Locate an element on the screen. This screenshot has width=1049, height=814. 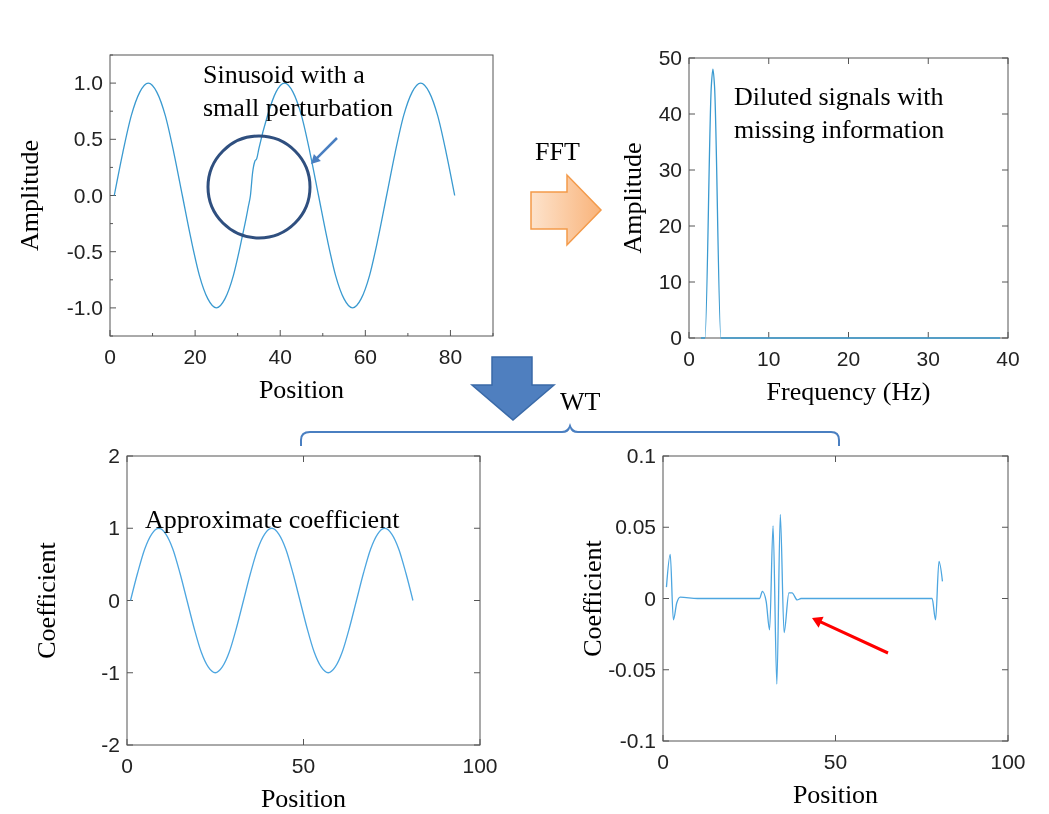
y-tick-label: 1.0 is located at coordinates (88, 83).